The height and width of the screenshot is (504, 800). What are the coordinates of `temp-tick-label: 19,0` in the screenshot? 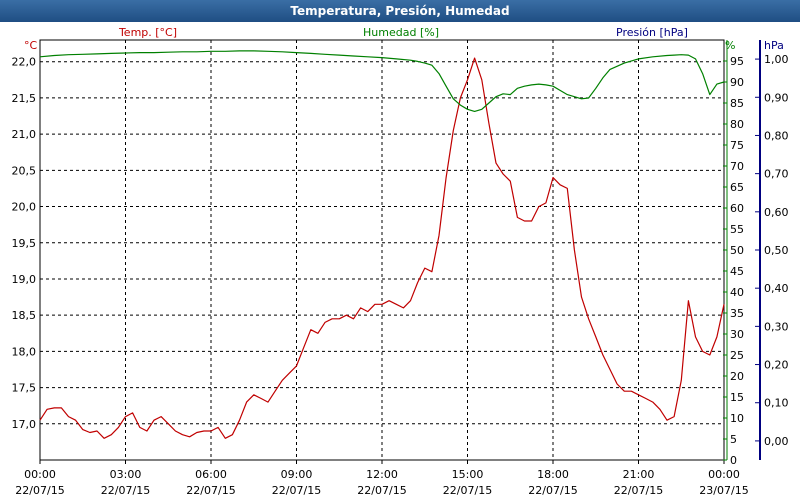 It's located at (24, 279).